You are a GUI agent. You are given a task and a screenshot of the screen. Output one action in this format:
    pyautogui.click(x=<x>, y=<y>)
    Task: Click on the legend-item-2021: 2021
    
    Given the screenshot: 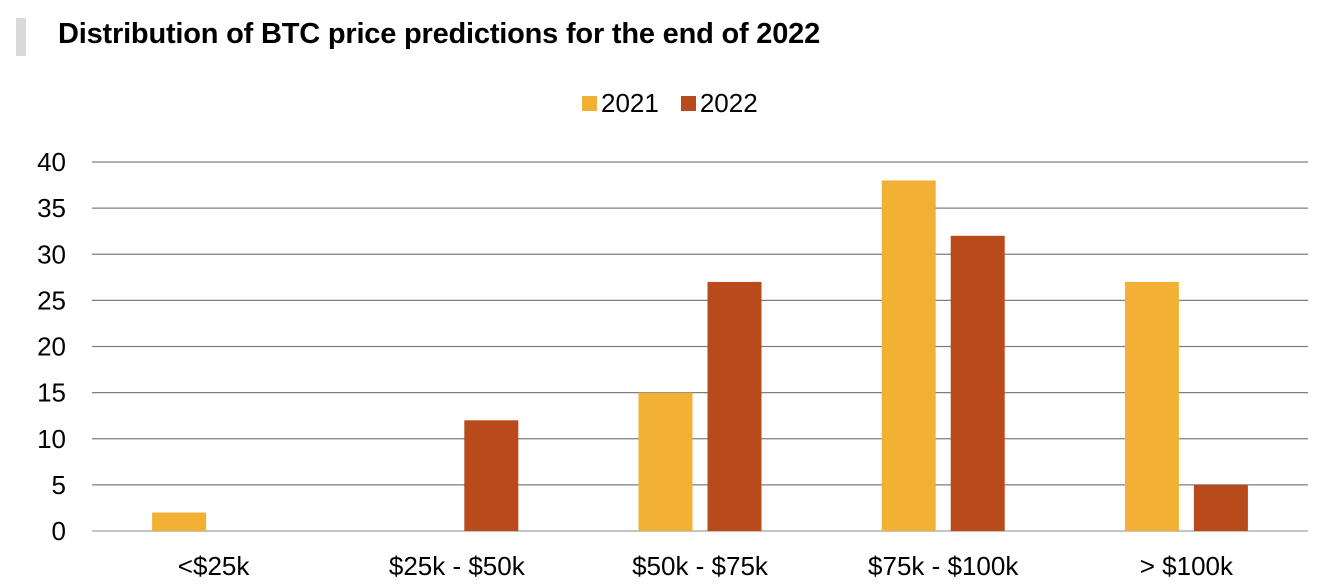 What is the action you would take?
    pyautogui.click(x=620, y=103)
    